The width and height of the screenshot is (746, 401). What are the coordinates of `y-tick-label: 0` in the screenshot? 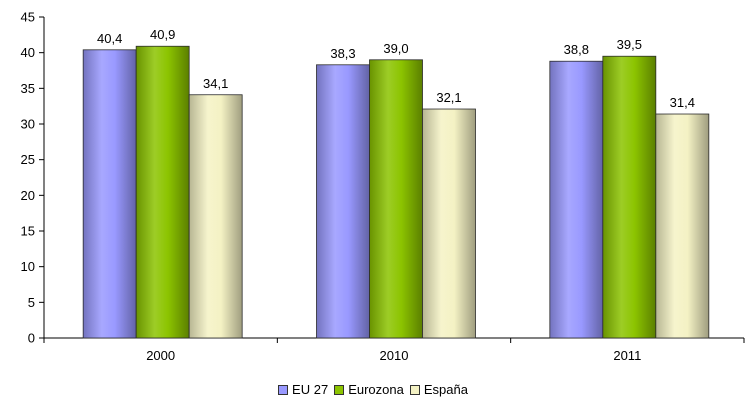 It's located at (31, 338).